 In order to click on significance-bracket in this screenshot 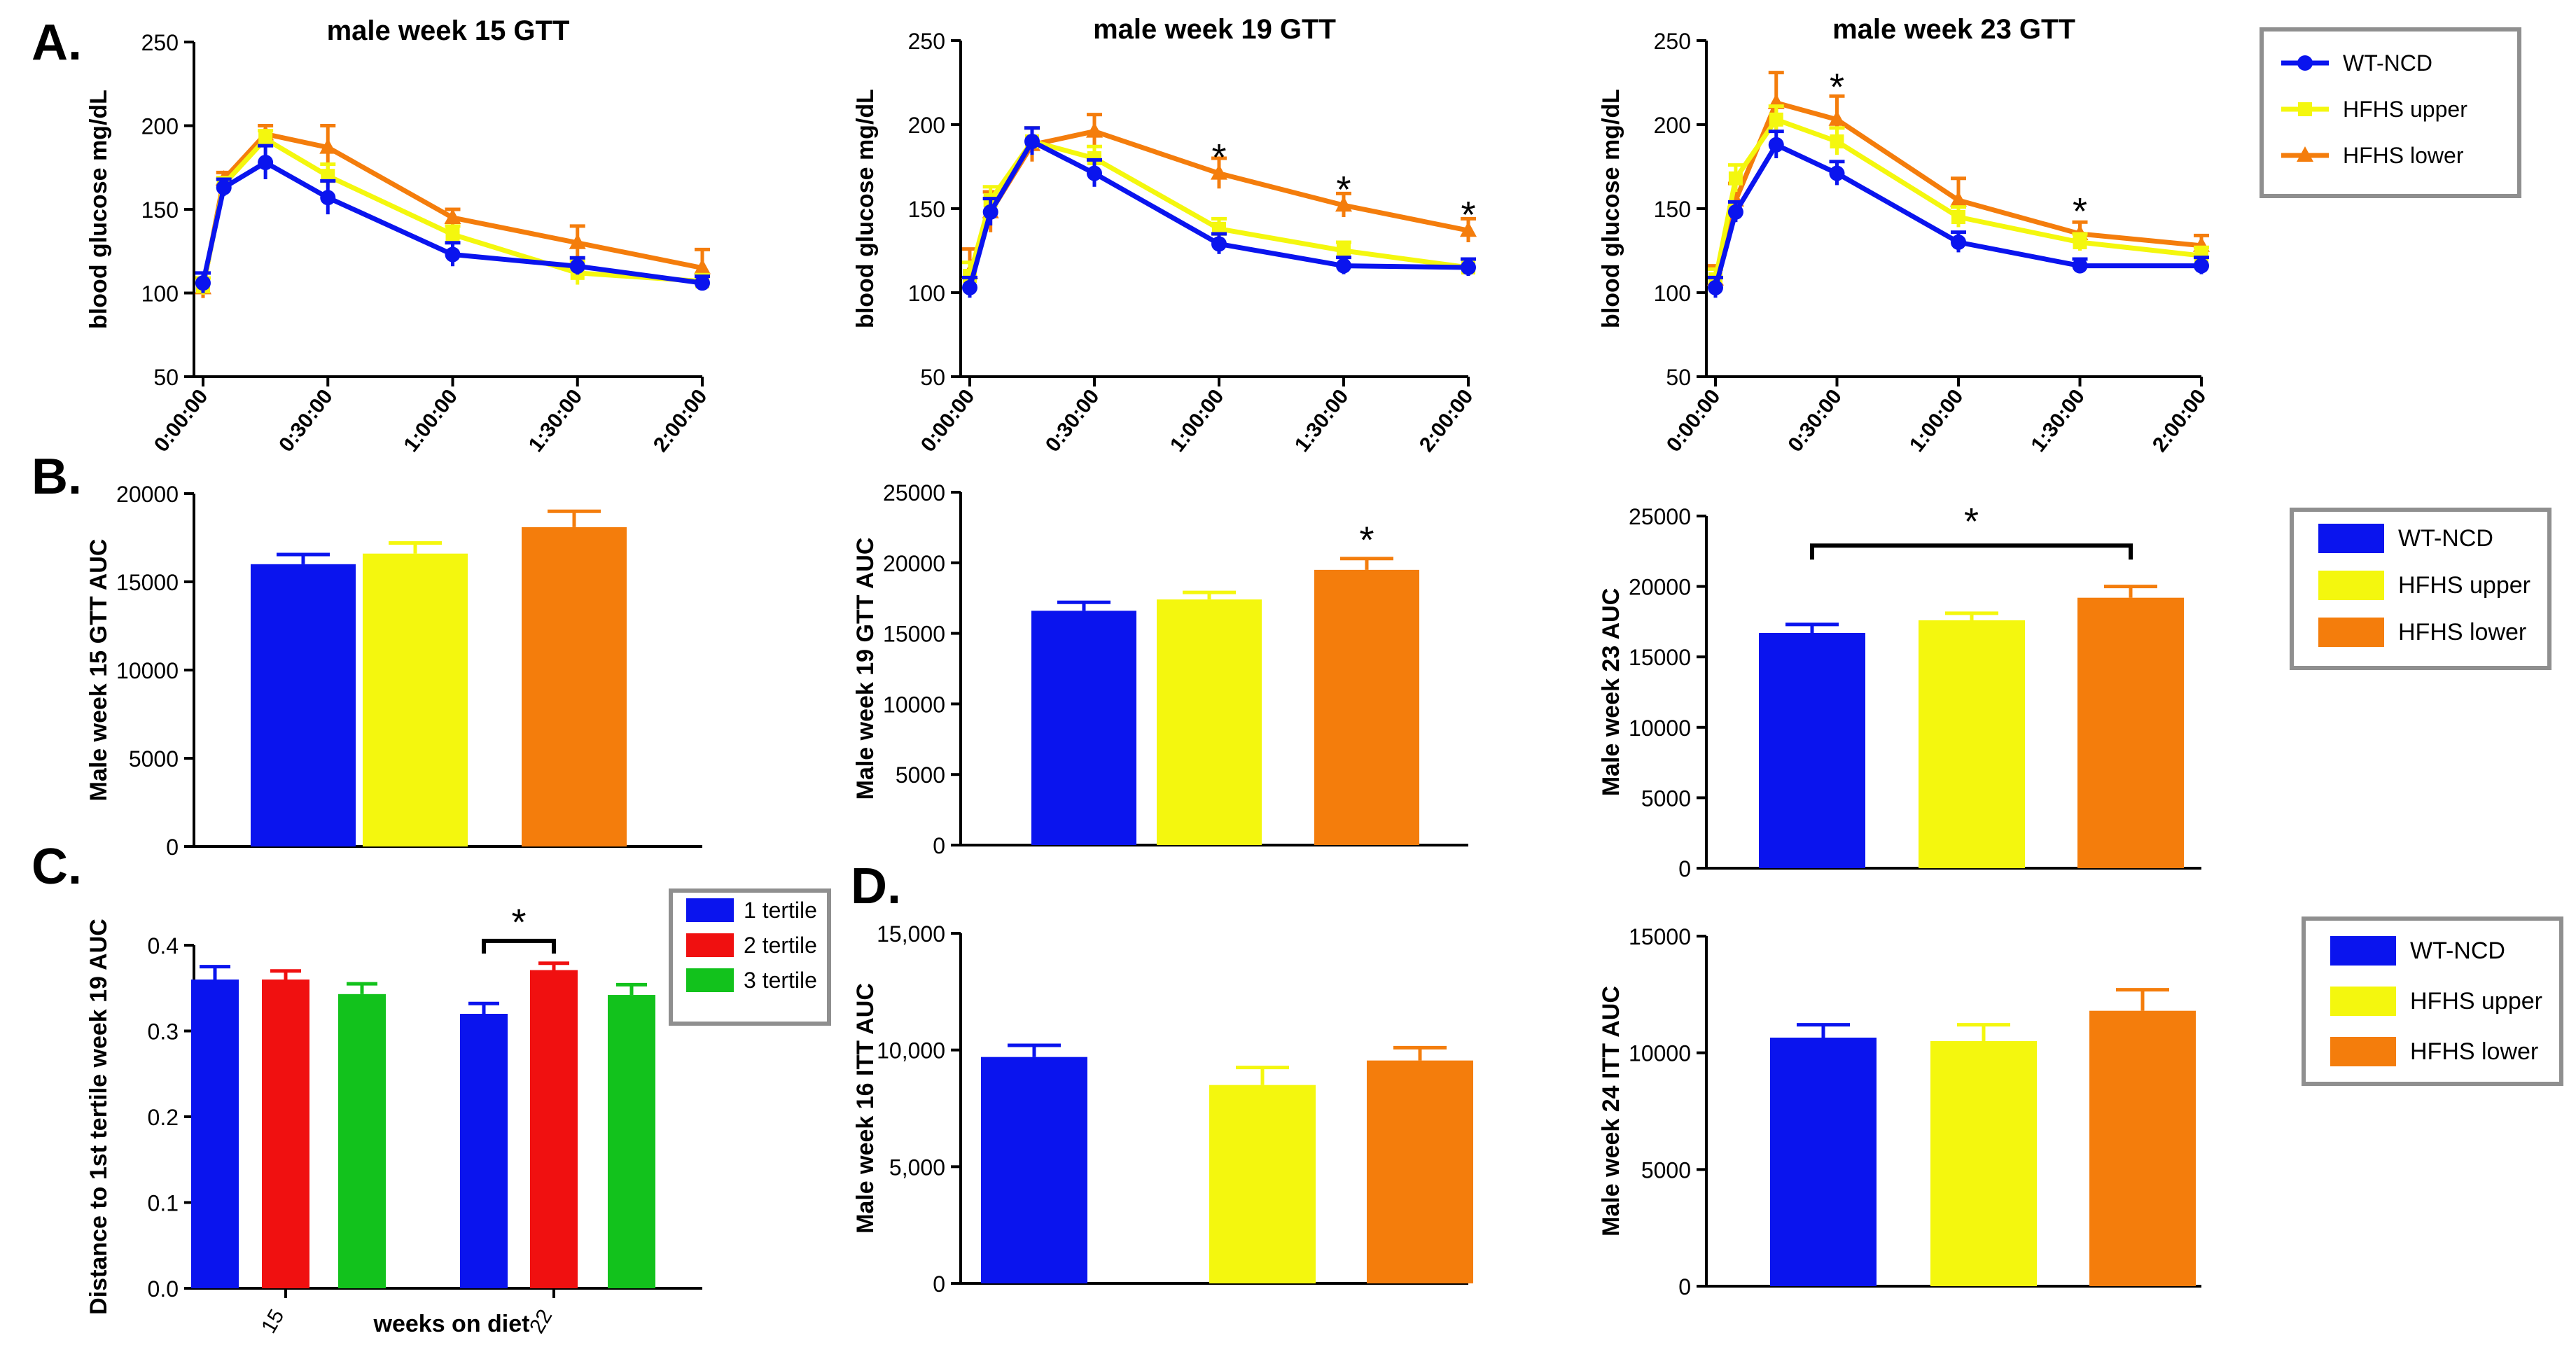, I will do `click(519, 946)`.